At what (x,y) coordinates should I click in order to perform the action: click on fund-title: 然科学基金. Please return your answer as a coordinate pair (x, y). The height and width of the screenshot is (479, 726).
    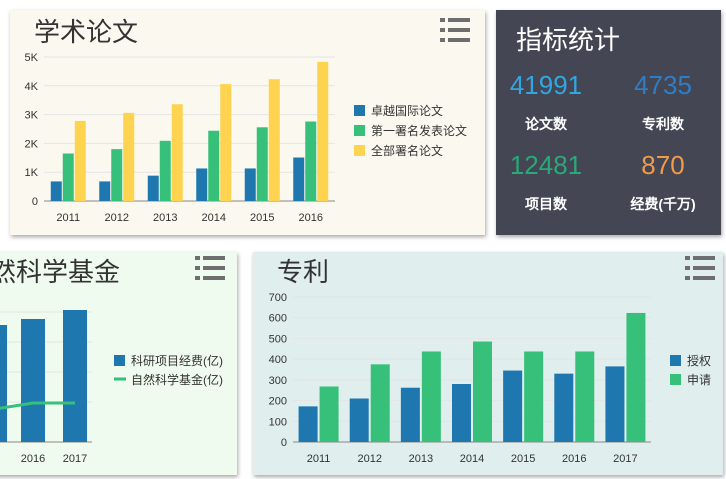
    Looking at the image, I should click on (60, 272).